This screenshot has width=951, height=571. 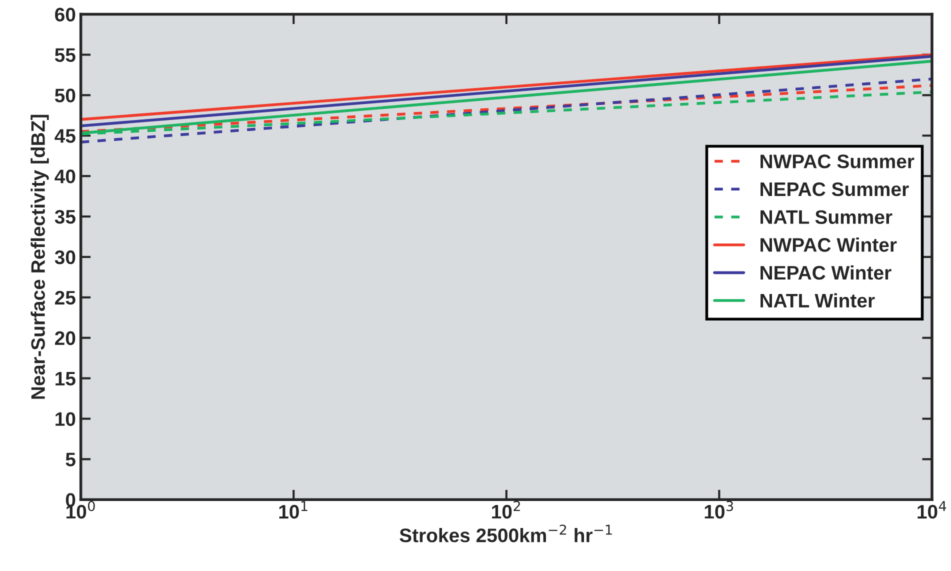 I want to click on x-tick-label: 10$^{4}$, so click(x=932, y=510).